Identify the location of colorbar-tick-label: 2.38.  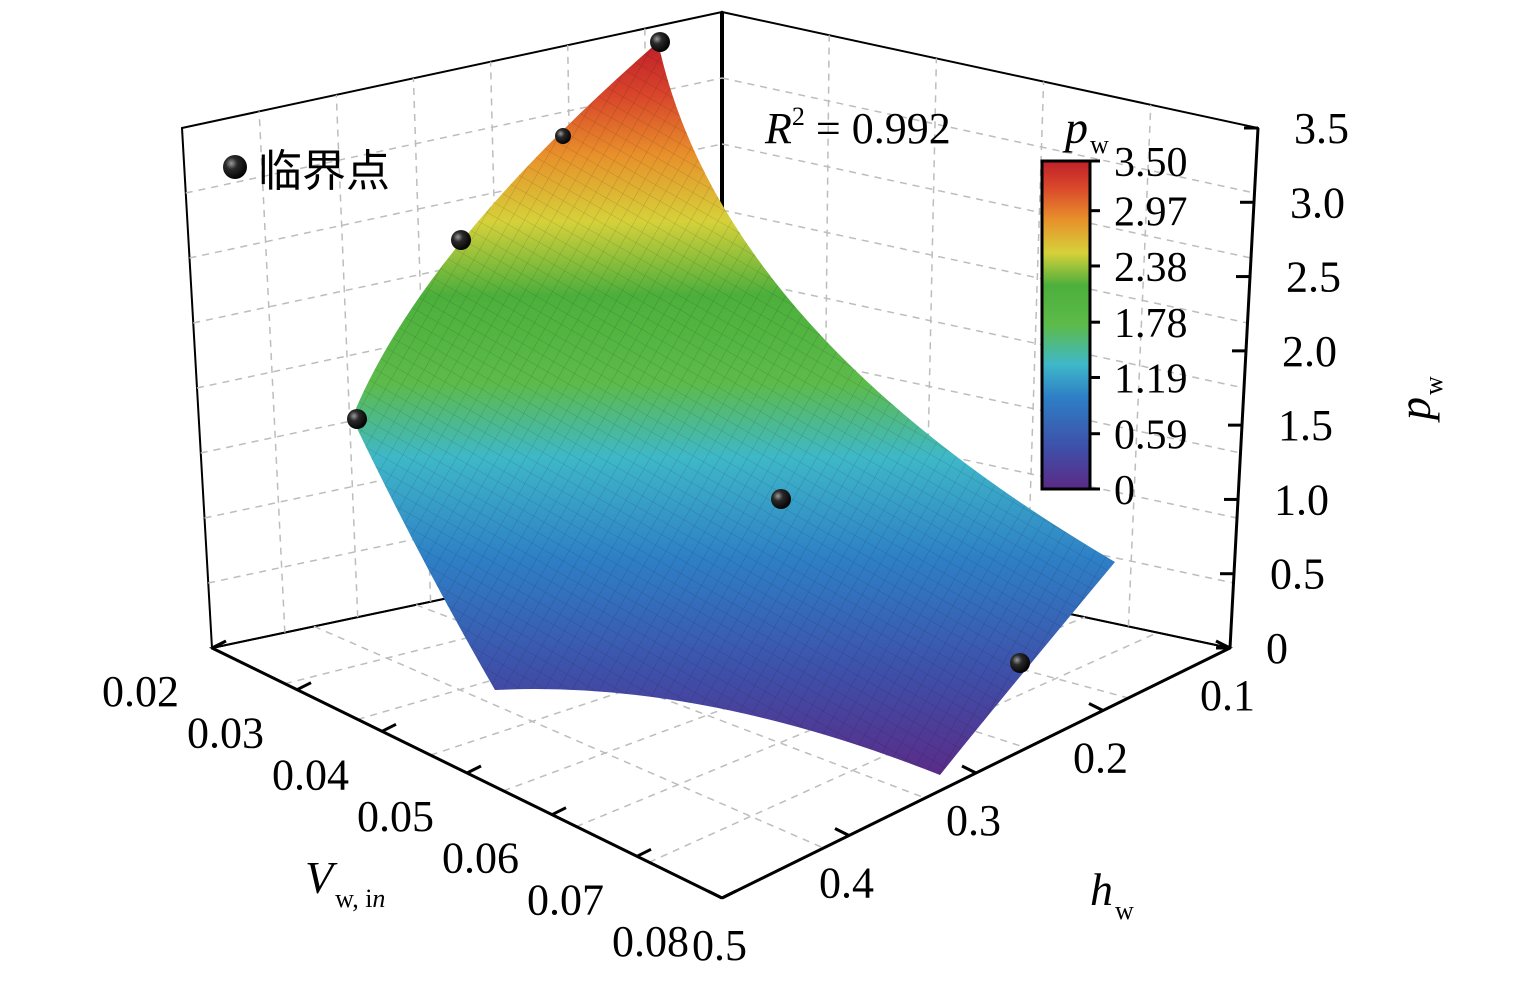
(1151, 268).